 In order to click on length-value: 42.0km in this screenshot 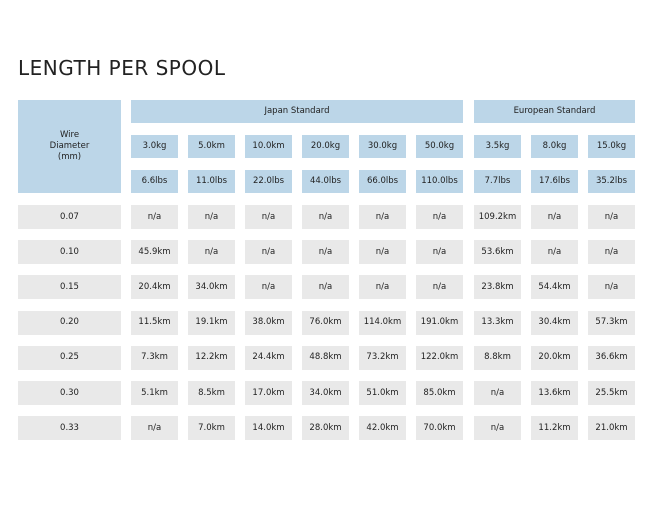, I will do `click(382, 427)`.